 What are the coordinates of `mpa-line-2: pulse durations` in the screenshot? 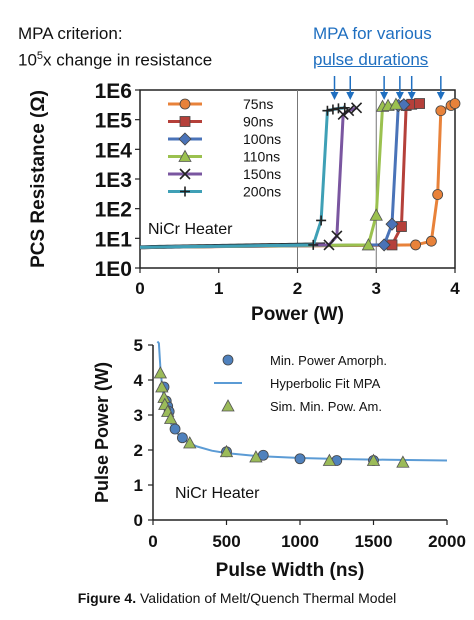 It's located at (371, 59).